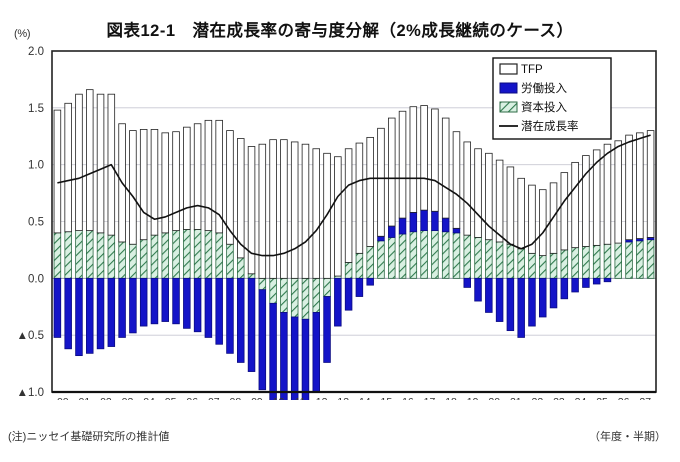 This screenshot has width=680, height=462. Describe the element at coordinates (627, 437) in the screenshot. I see `x-axis-caption: （年度・半期）` at that location.